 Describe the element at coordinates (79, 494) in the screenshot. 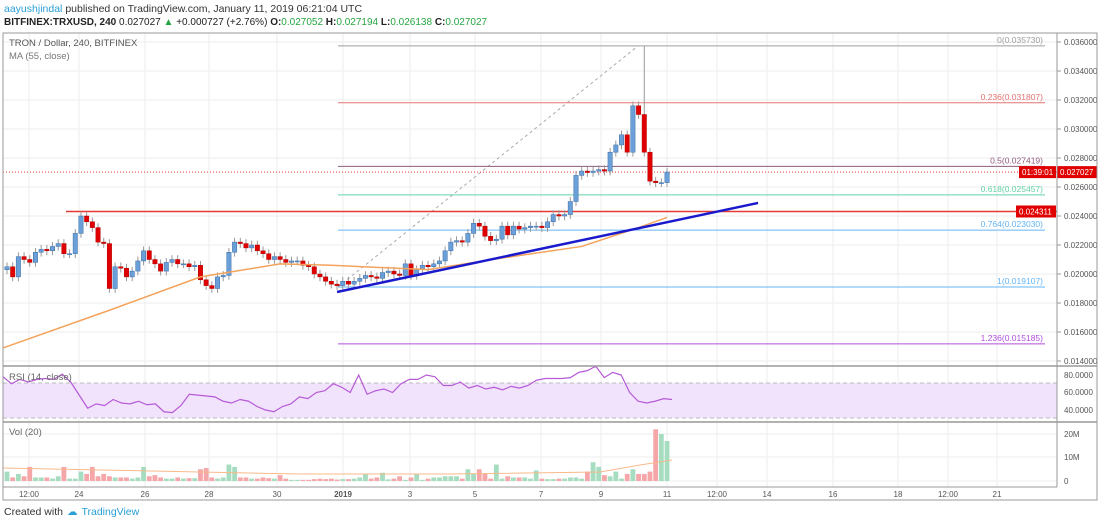

I see `time-tick-label: 24` at that location.